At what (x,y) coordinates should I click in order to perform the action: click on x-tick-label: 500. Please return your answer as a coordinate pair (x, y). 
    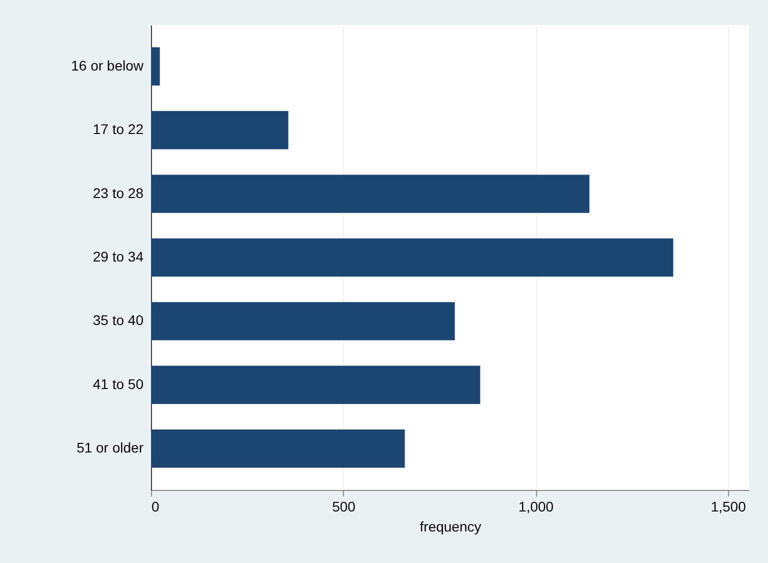
    Looking at the image, I should click on (344, 506).